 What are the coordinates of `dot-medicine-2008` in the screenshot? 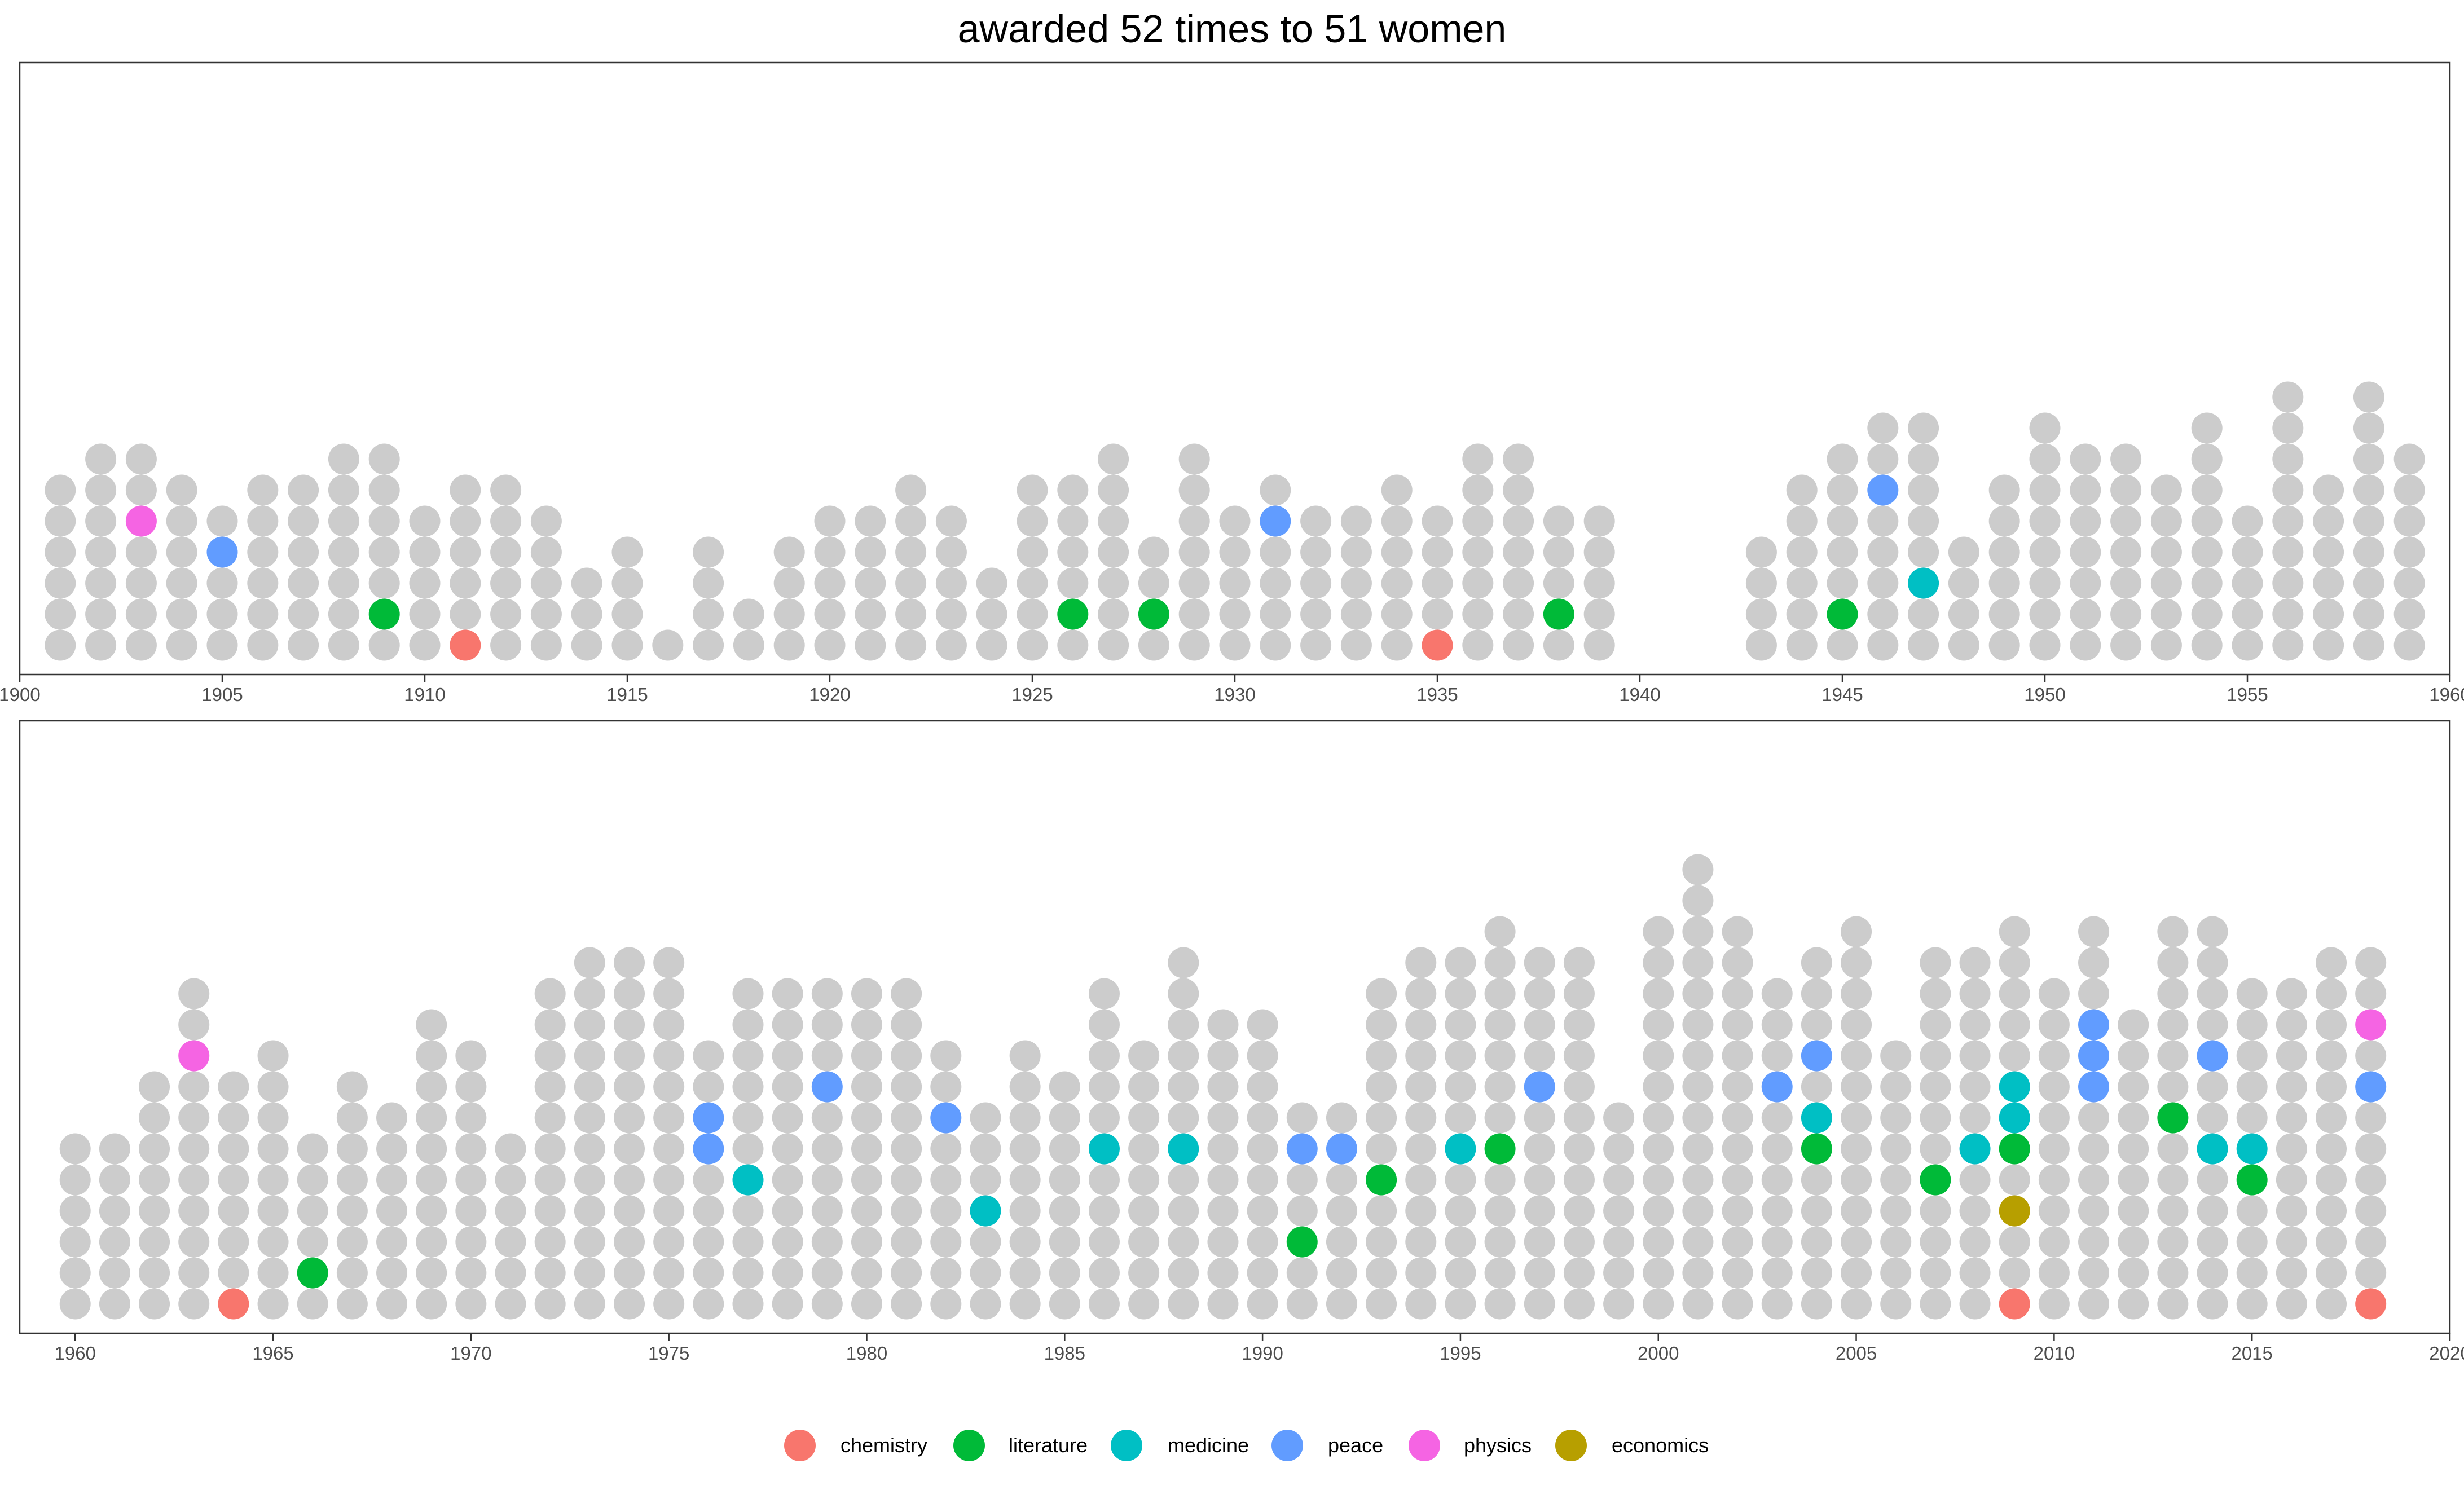 It's located at (1975, 1149).